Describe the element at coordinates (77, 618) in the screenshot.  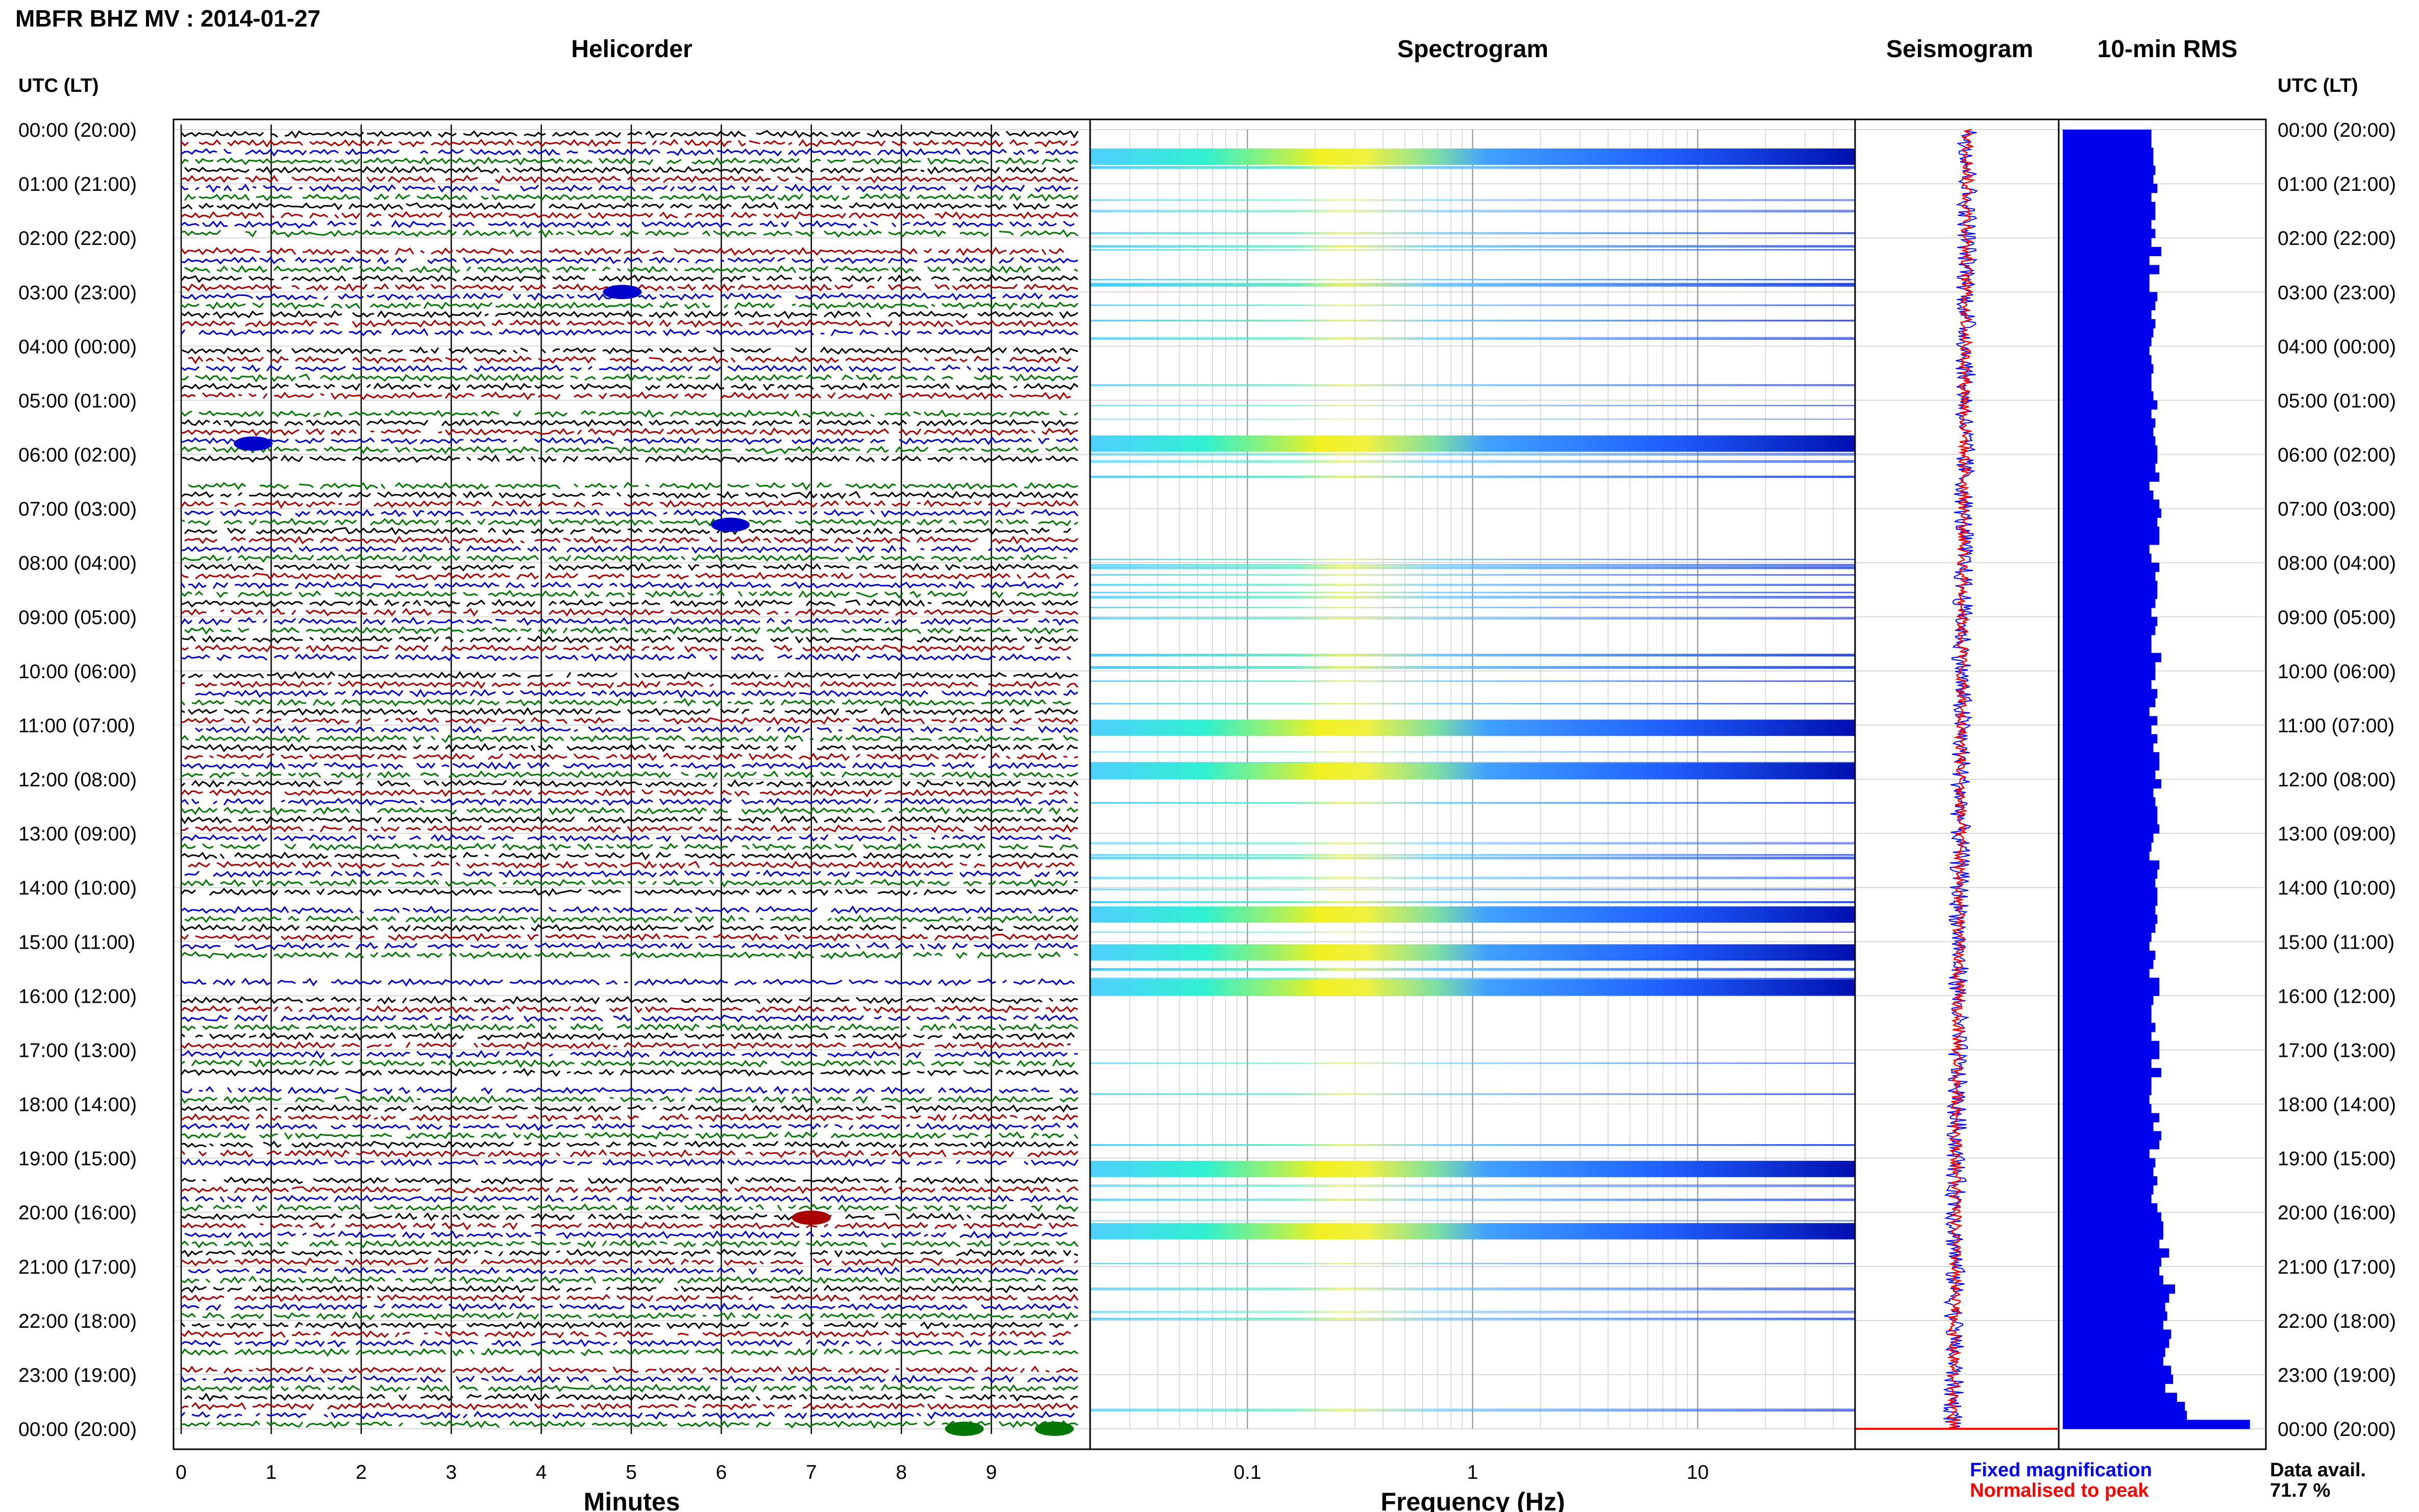
I see `time-tick-label-left: 09:00 (05:00)` at that location.